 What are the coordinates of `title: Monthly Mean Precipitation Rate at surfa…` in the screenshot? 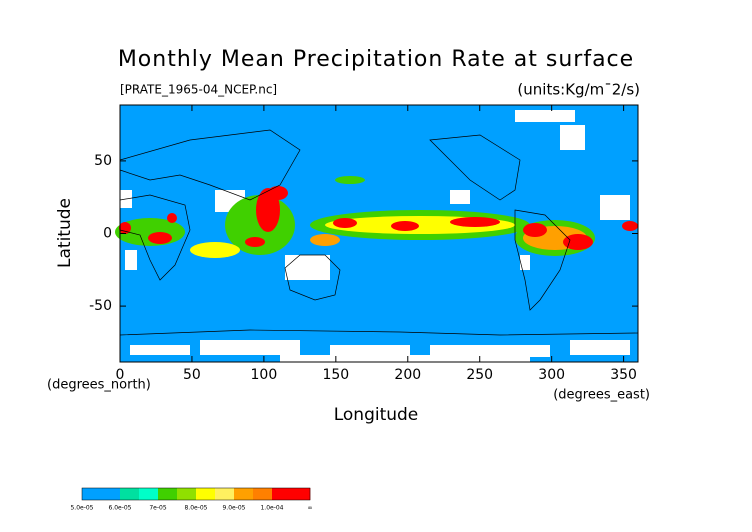 It's located at (376, 59).